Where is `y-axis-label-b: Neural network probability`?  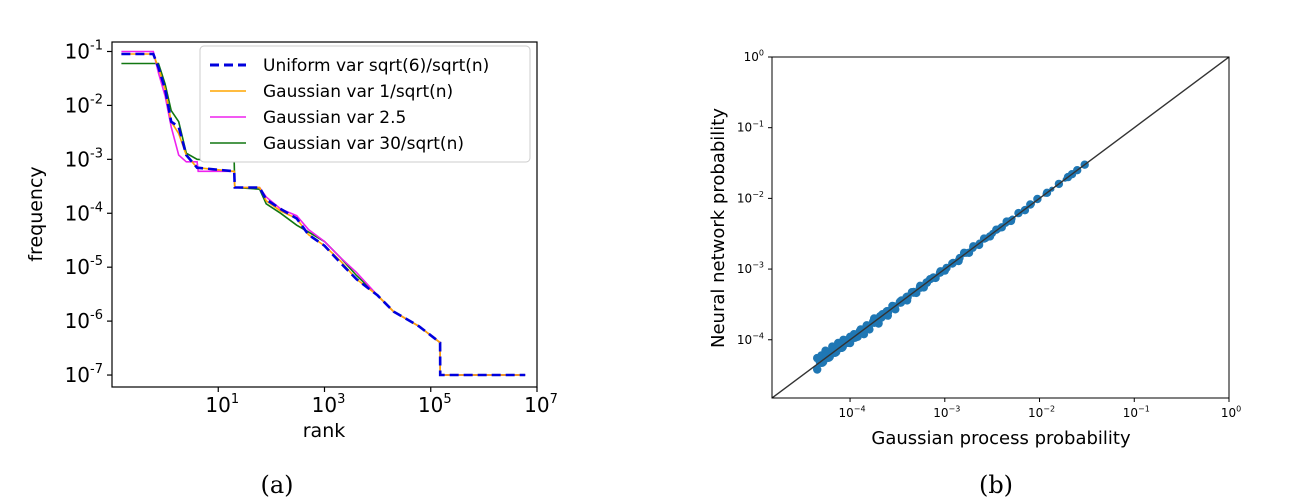
y-axis-label-b: Neural network probability is located at coordinates (718, 228).